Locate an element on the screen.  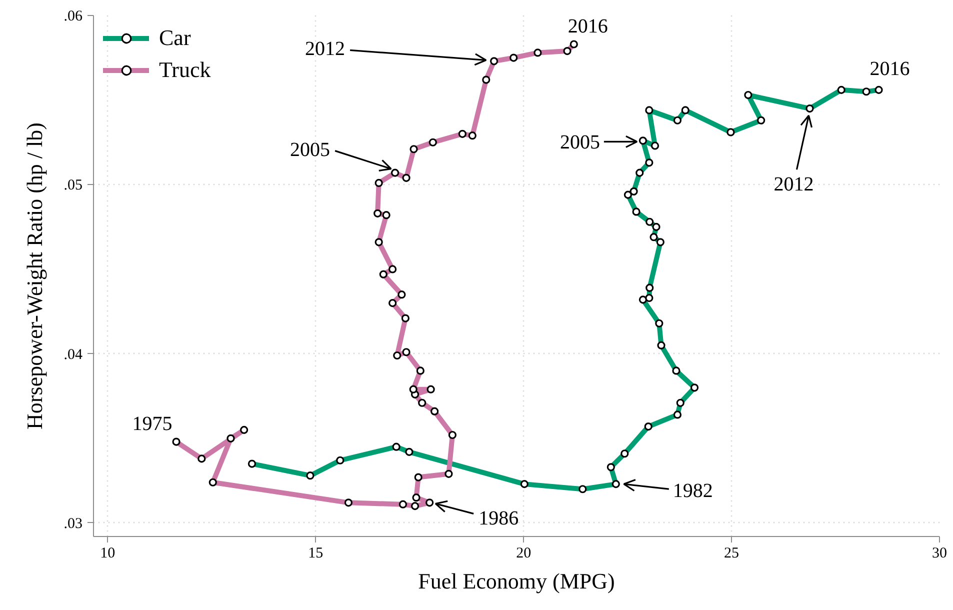
x-axis-title: Fuel Economy (MPG) is located at coordinates (516, 581).